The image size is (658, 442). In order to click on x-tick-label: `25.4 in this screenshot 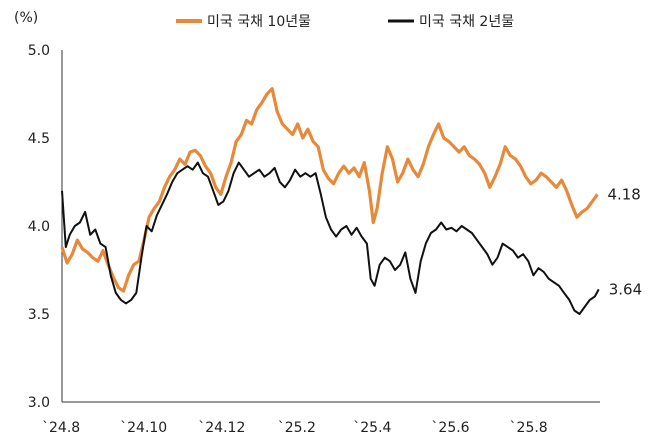, I will do `click(372, 428)`.